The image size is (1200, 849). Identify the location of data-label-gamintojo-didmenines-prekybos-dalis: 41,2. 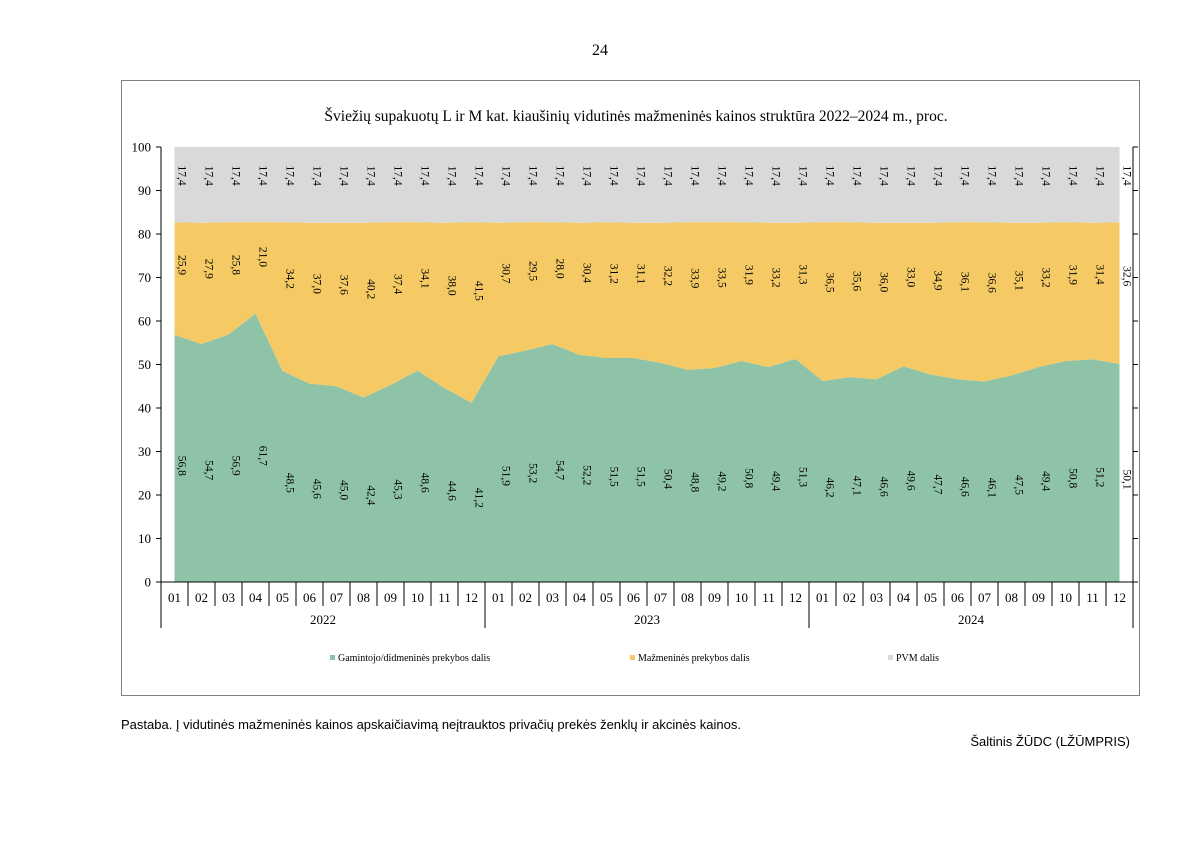
(479, 498).